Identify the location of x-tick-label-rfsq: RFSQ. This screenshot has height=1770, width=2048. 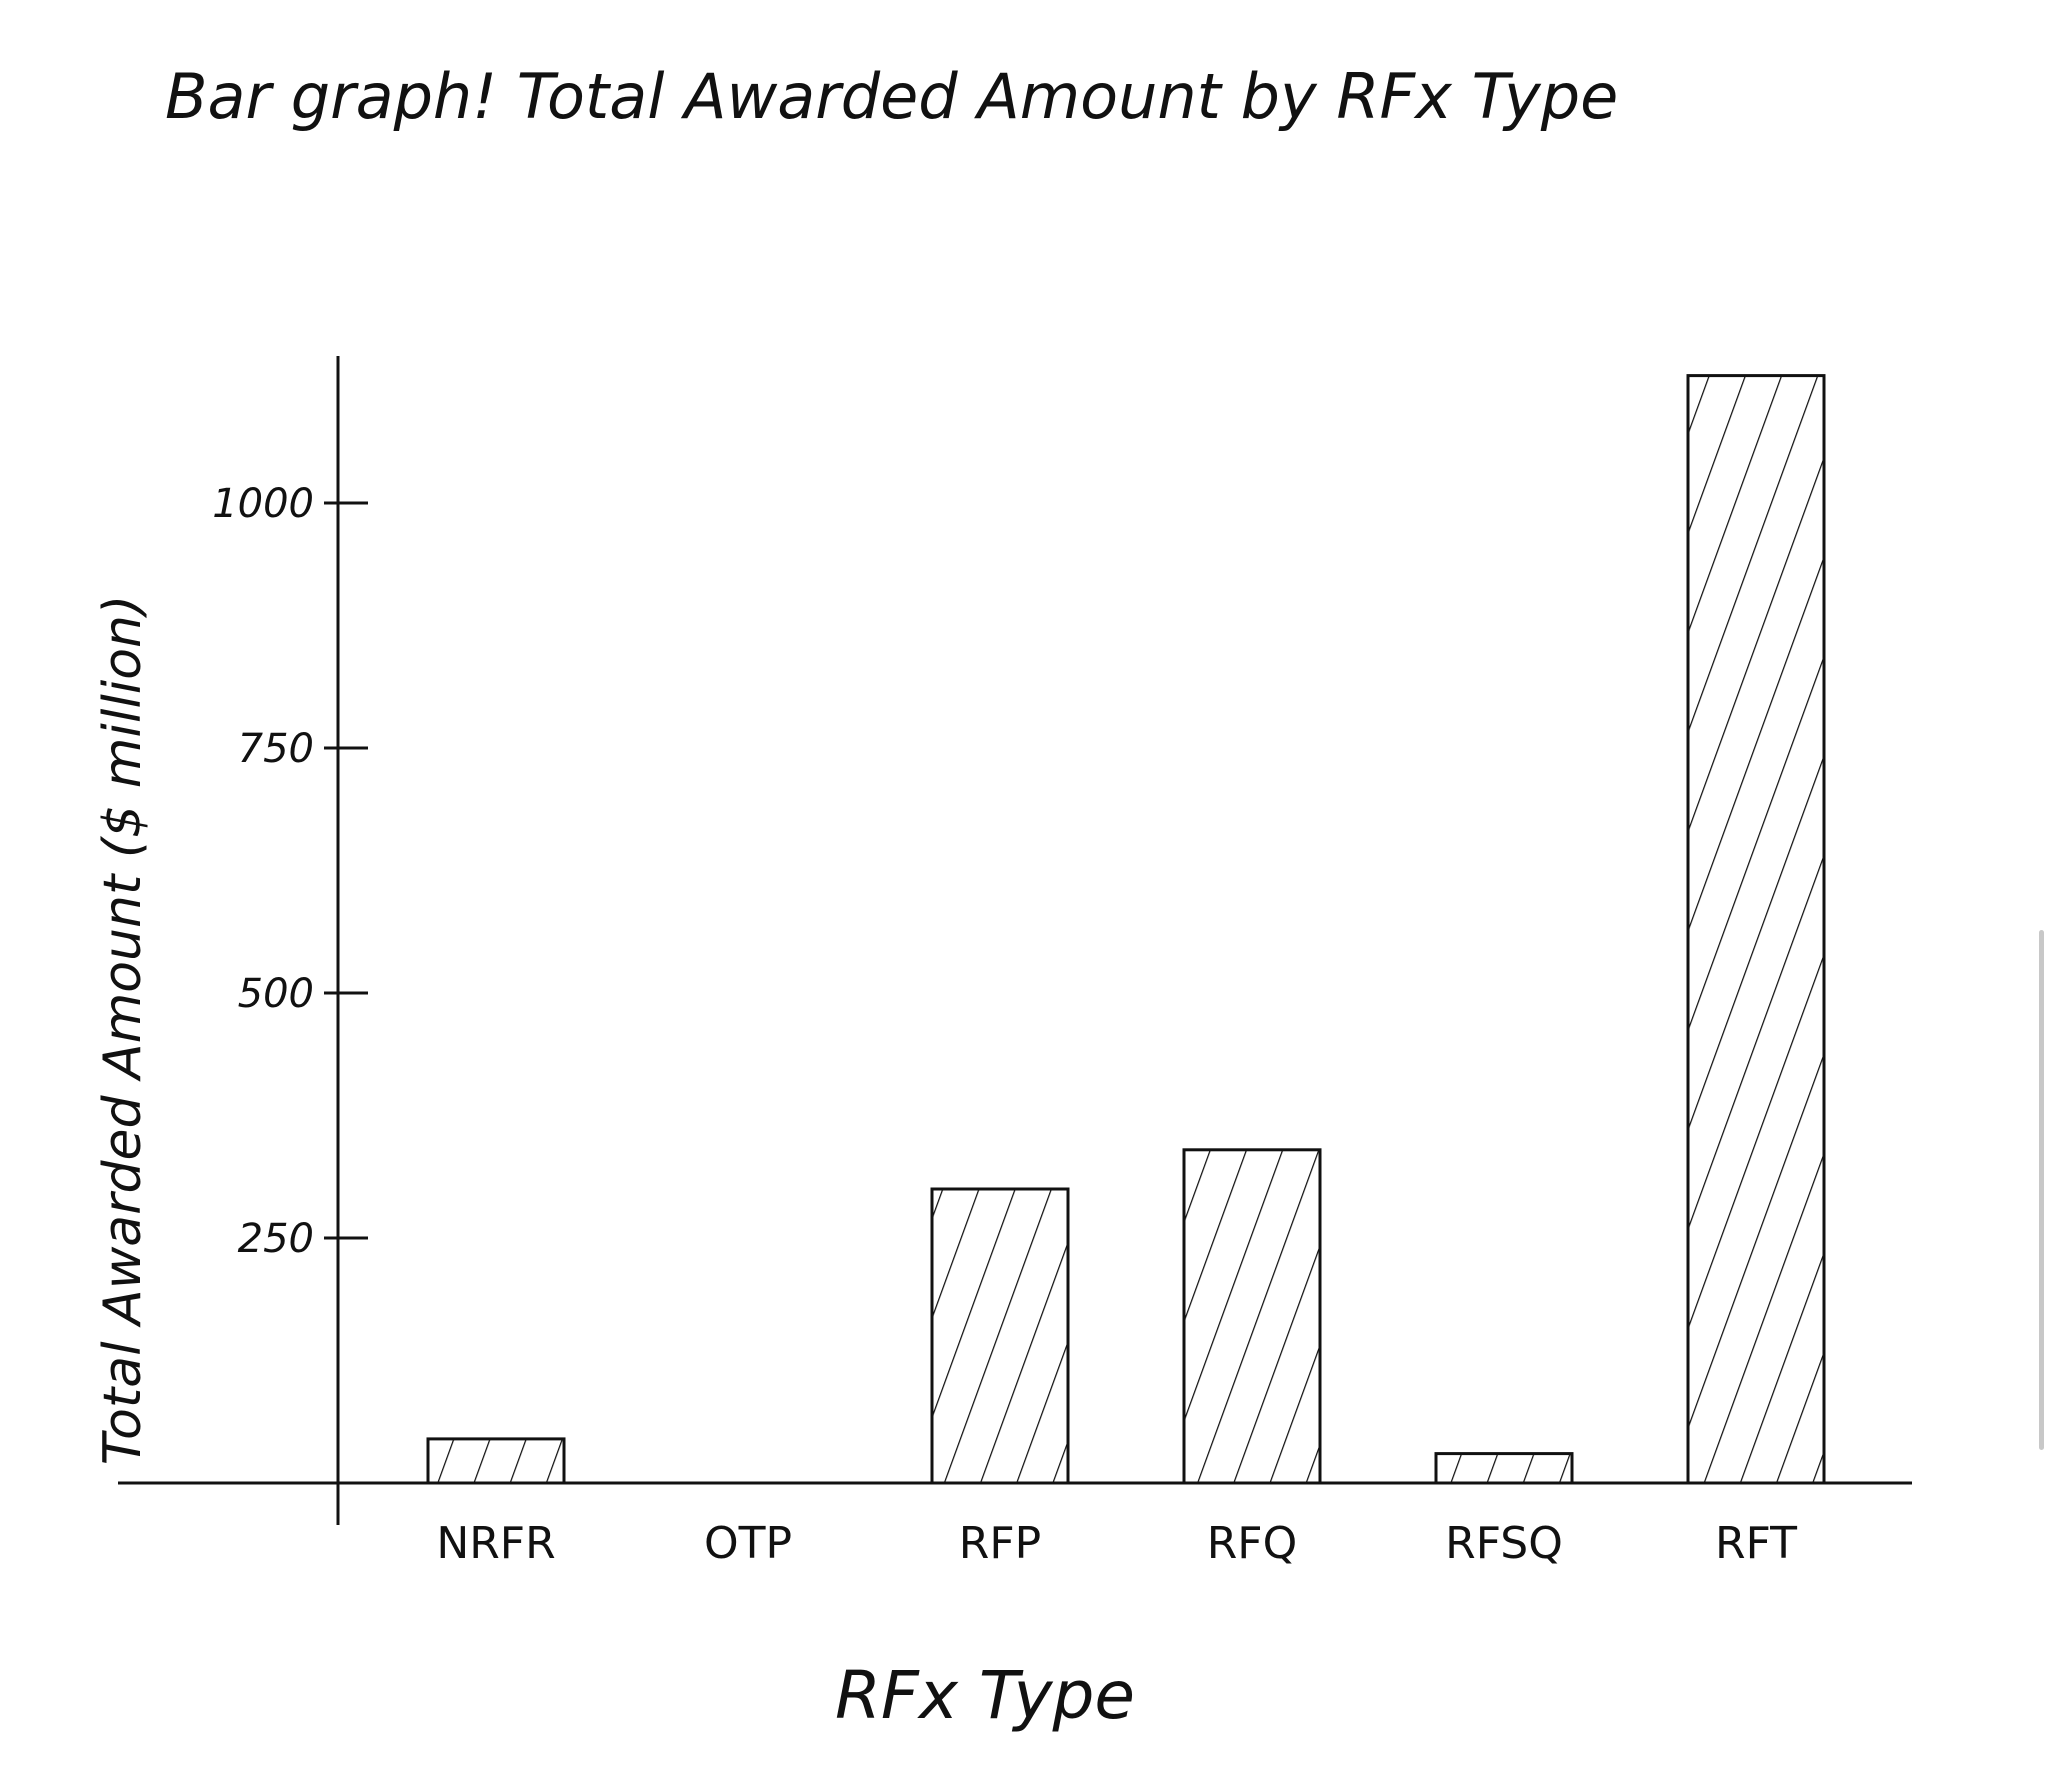
(1504, 1543).